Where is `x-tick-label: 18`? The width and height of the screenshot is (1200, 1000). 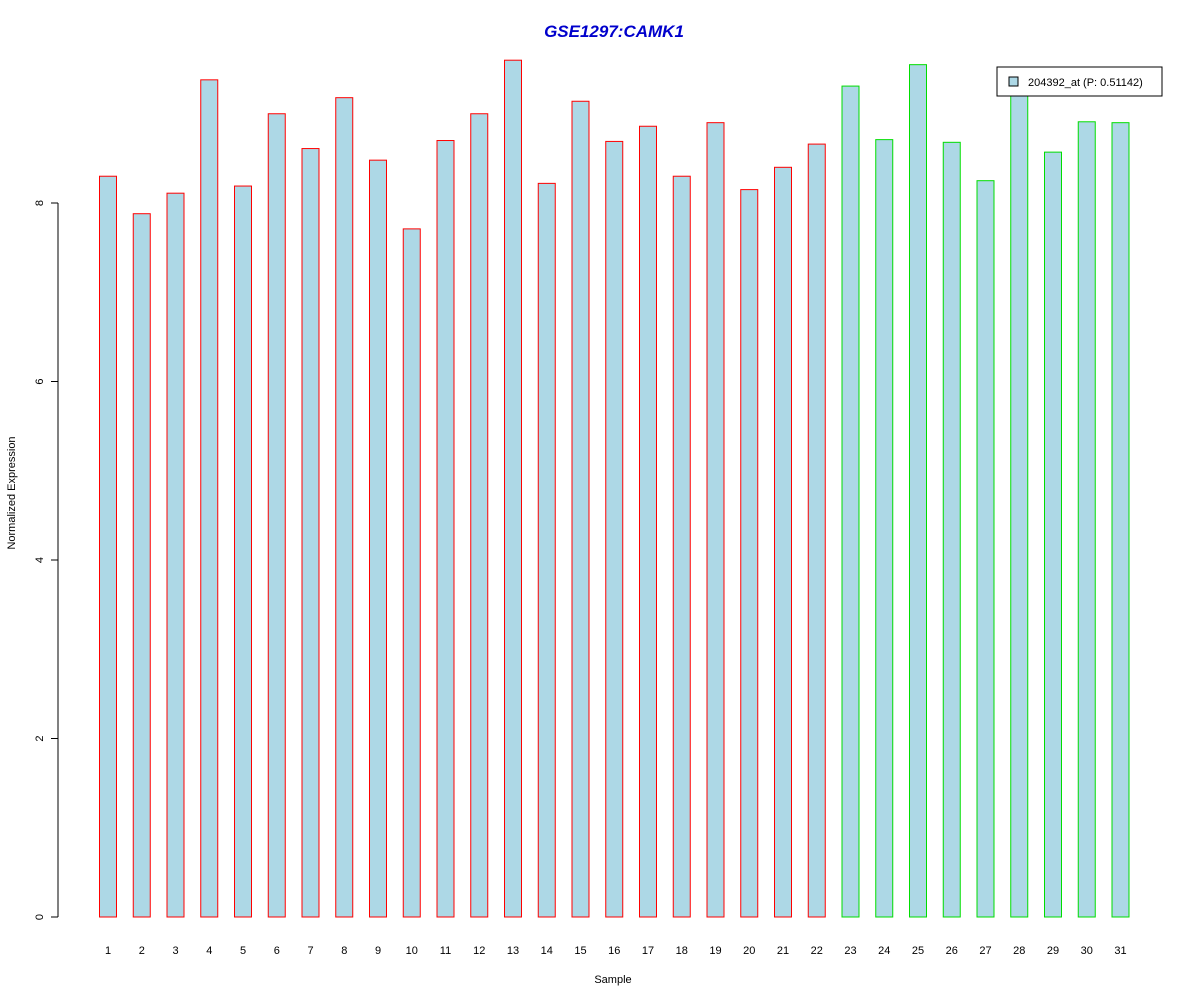 x-tick-label: 18 is located at coordinates (682, 951).